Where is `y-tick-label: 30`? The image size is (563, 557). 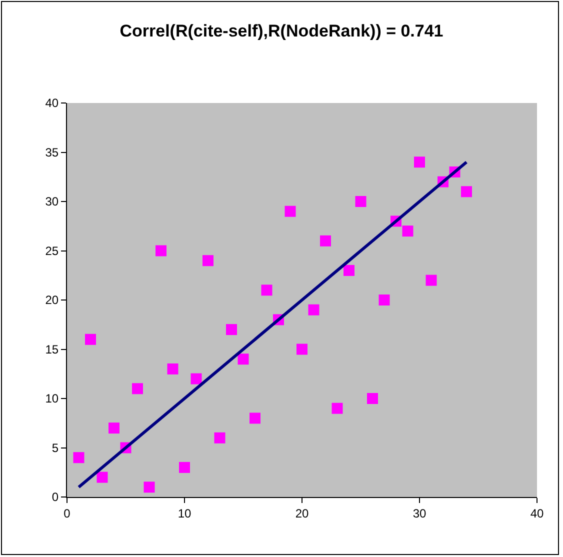 y-tick-label: 30 is located at coordinates (52, 201).